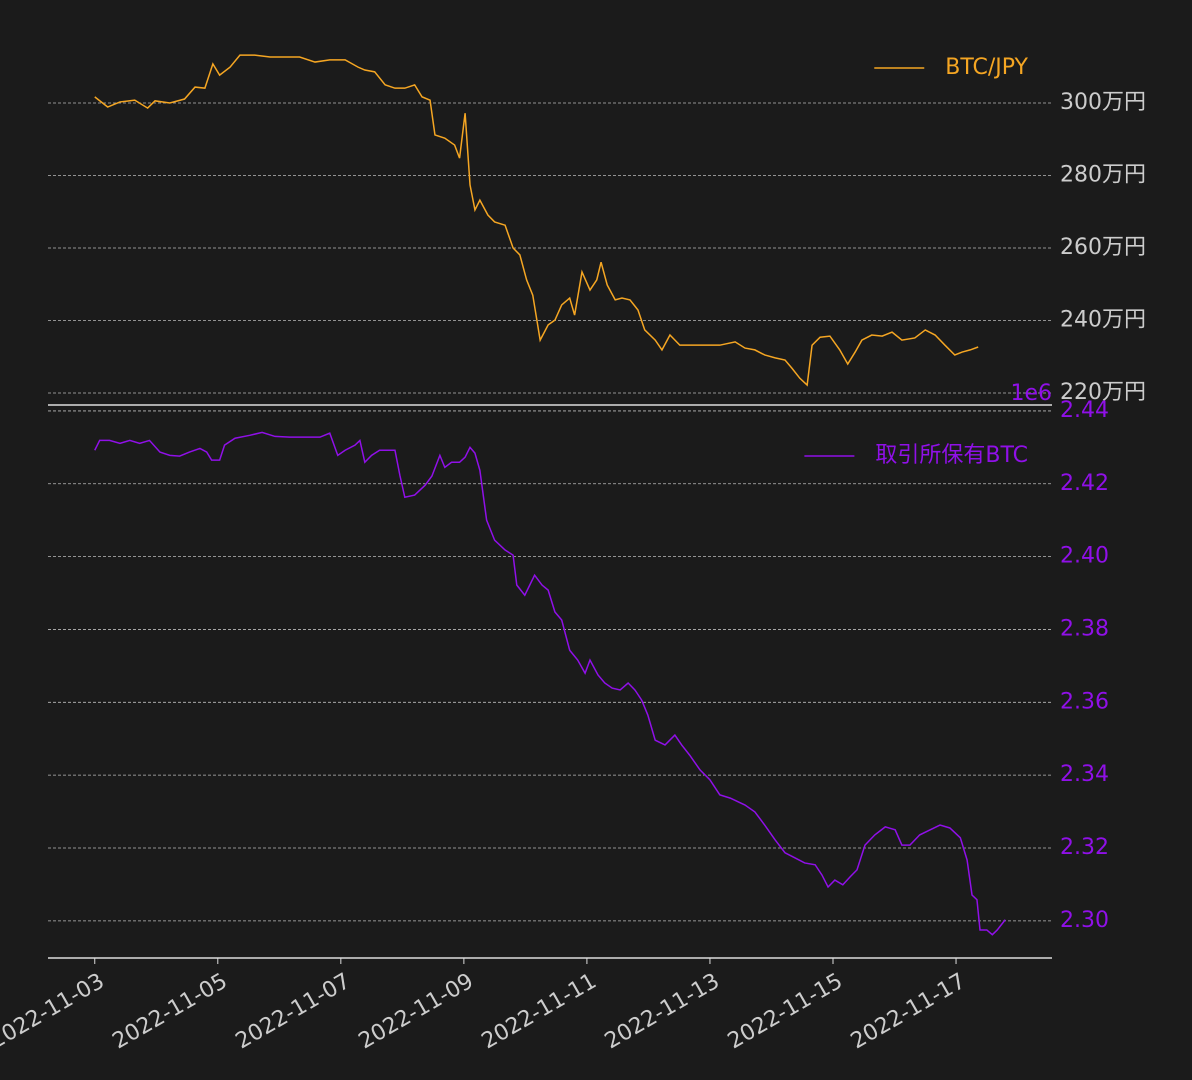 The image size is (1192, 1080). What do you see at coordinates (908, 1012) in the screenshot?
I see `x-tick-label: 2022-11-17` at bounding box center [908, 1012].